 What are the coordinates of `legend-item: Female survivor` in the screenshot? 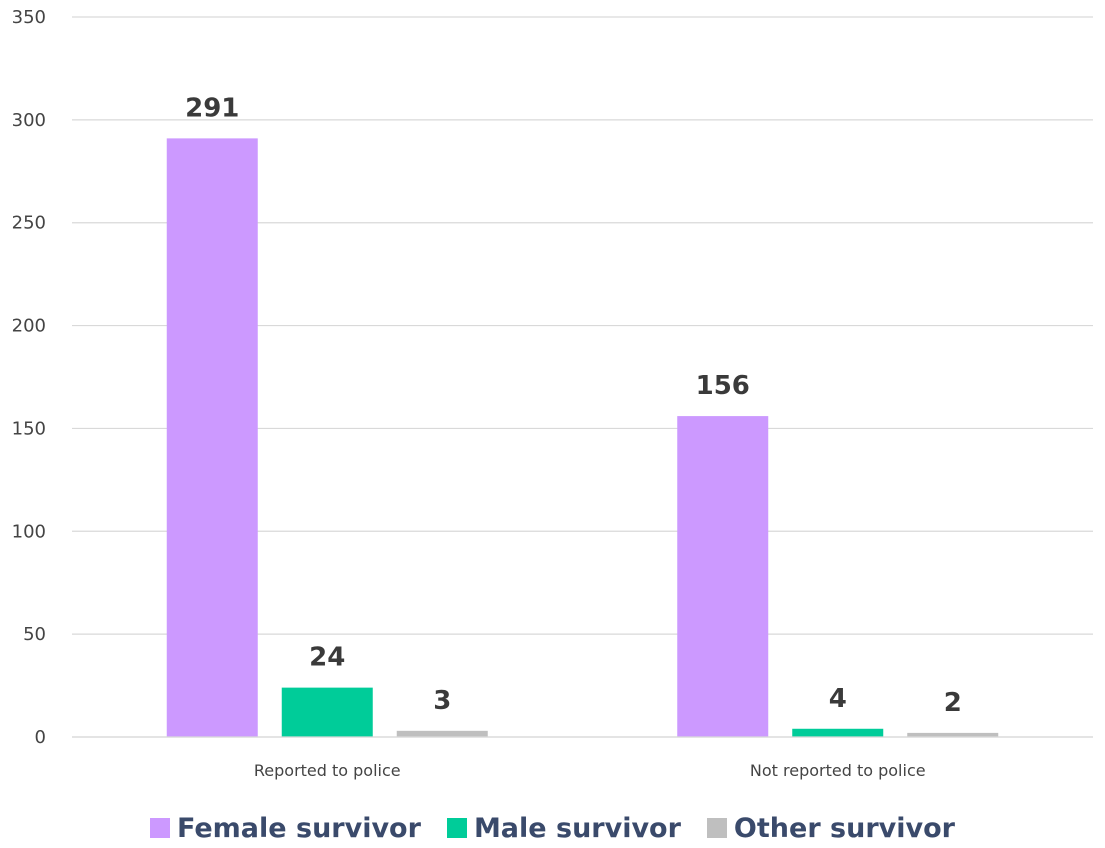 It's located at (285, 828).